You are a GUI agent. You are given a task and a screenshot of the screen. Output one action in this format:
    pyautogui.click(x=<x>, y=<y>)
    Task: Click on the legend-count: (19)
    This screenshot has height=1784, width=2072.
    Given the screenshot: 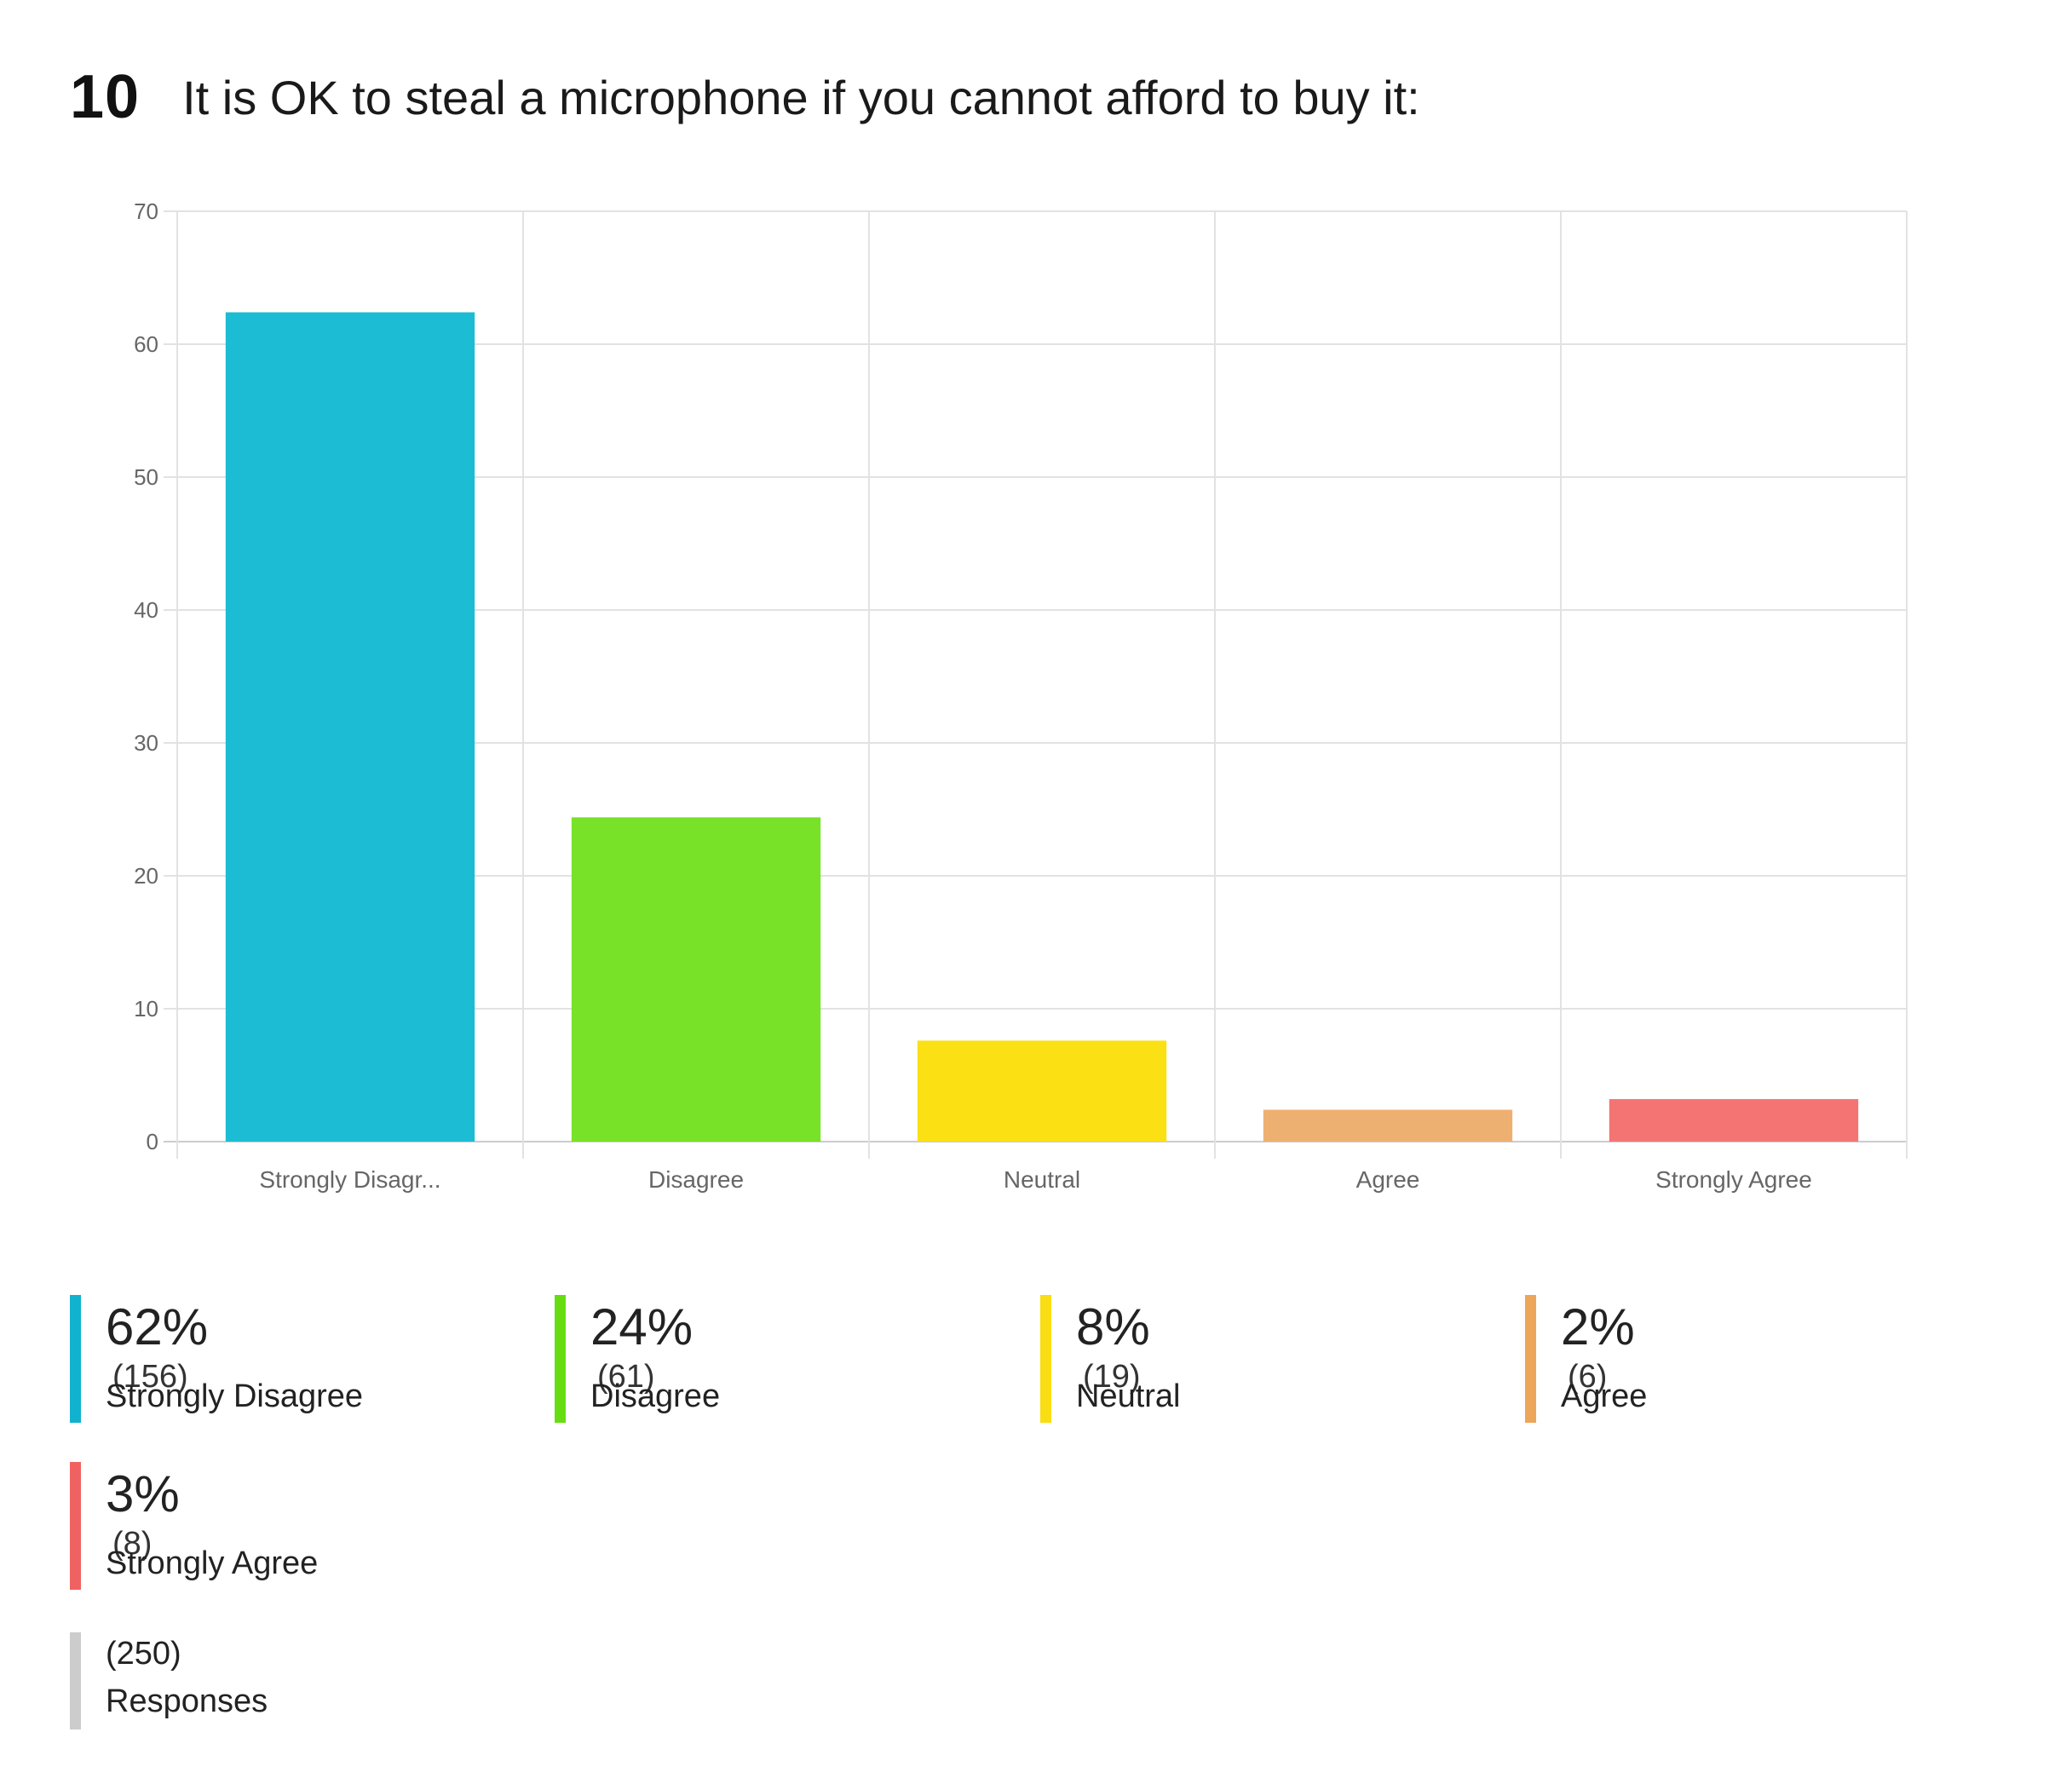 What is the action you would take?
    pyautogui.click(x=1112, y=1377)
    